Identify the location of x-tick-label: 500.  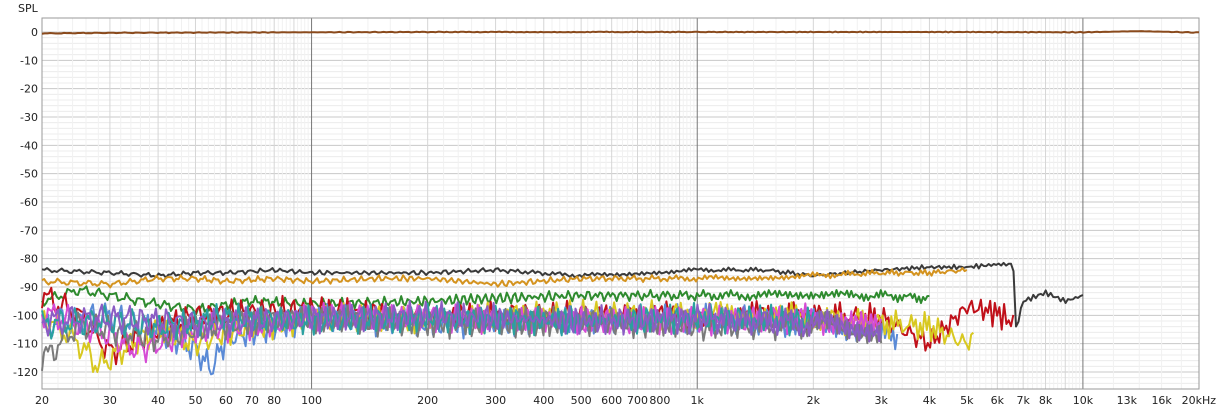
(581, 400).